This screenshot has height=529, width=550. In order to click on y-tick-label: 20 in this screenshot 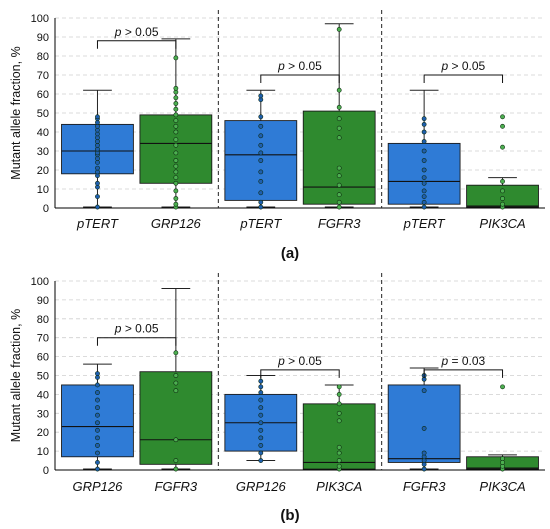, I will do `click(43, 433)`.